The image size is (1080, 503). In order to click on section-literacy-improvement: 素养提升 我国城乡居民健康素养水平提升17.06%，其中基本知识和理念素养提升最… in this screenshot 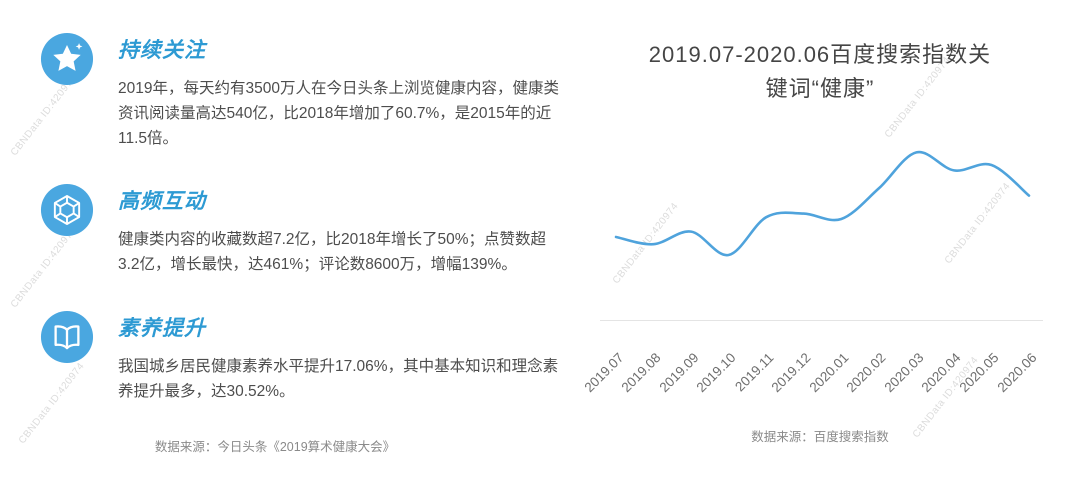, I will do `click(301, 357)`.